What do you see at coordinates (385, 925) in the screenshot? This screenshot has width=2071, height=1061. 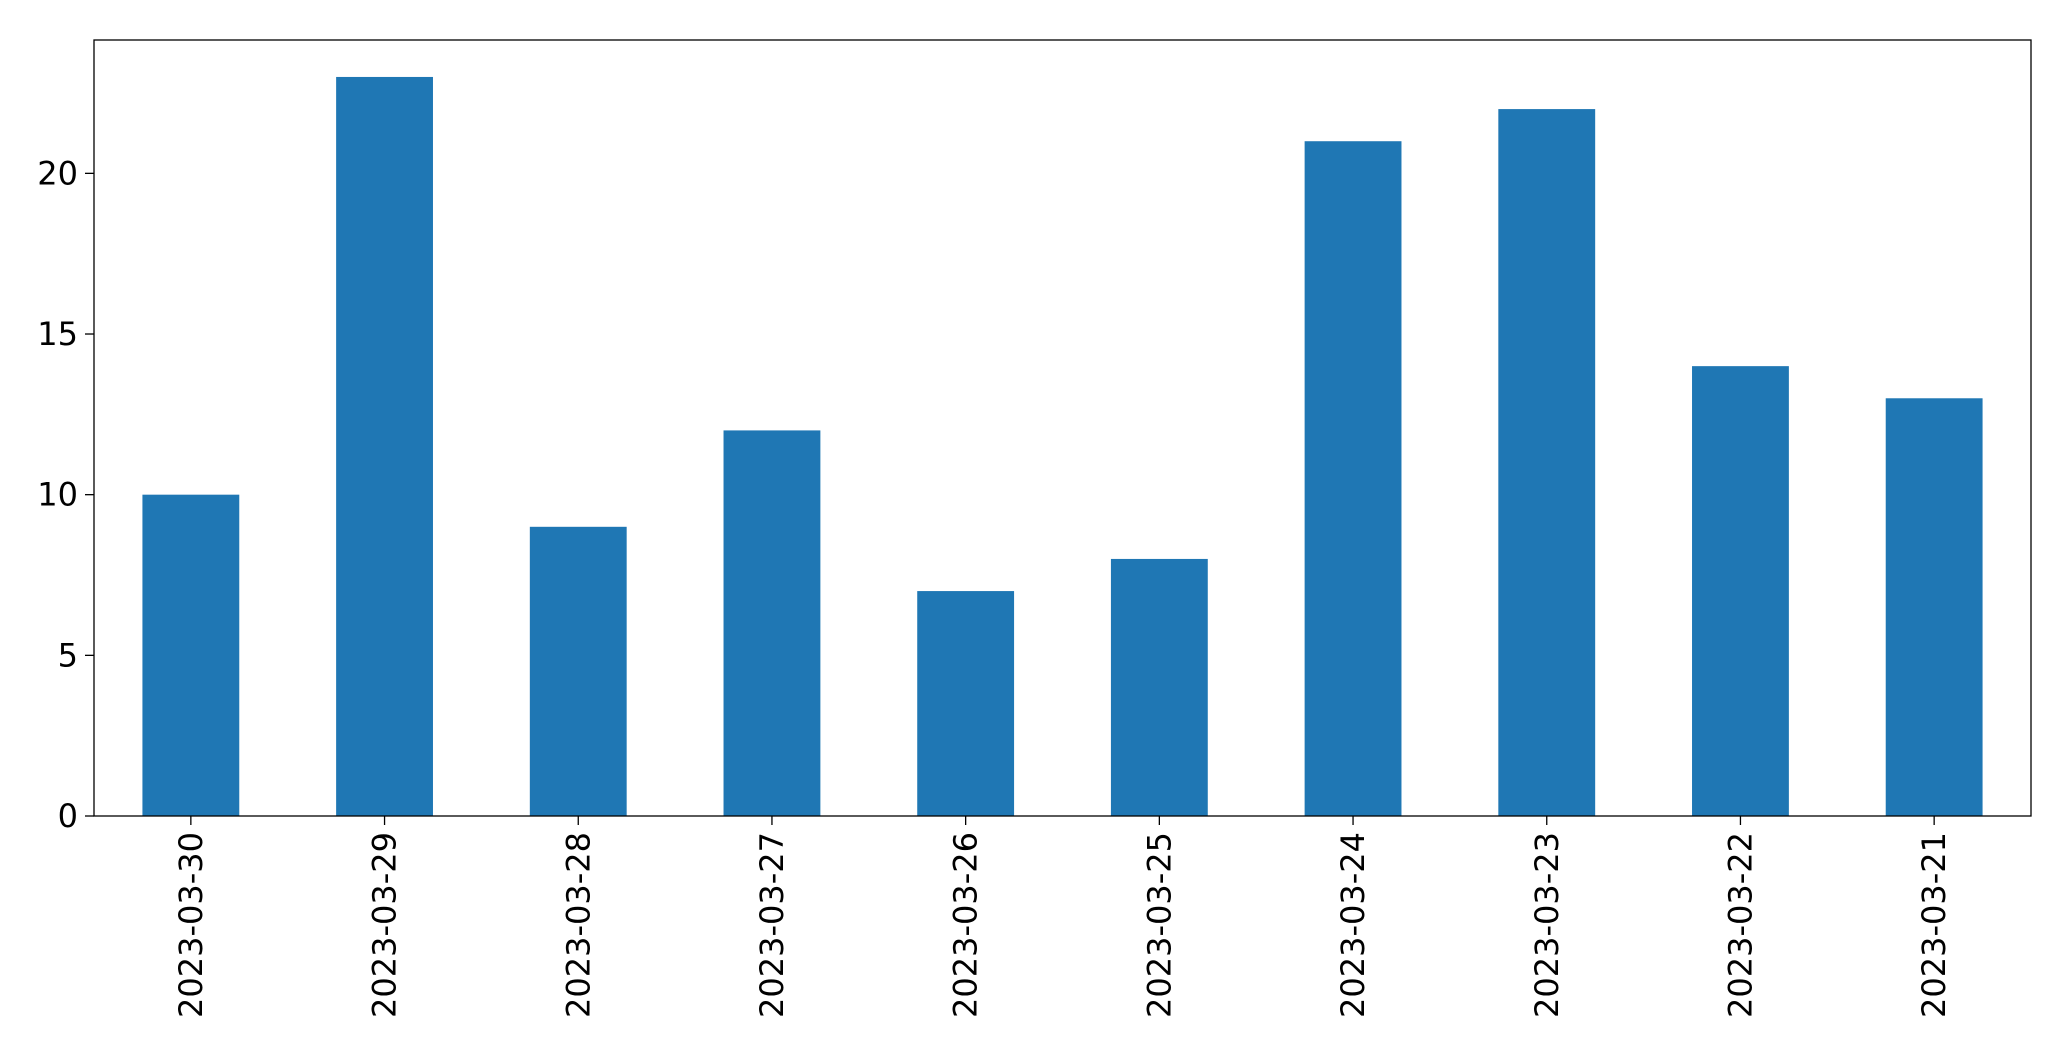 I see `x-tick-label: 2023-03-29` at bounding box center [385, 925].